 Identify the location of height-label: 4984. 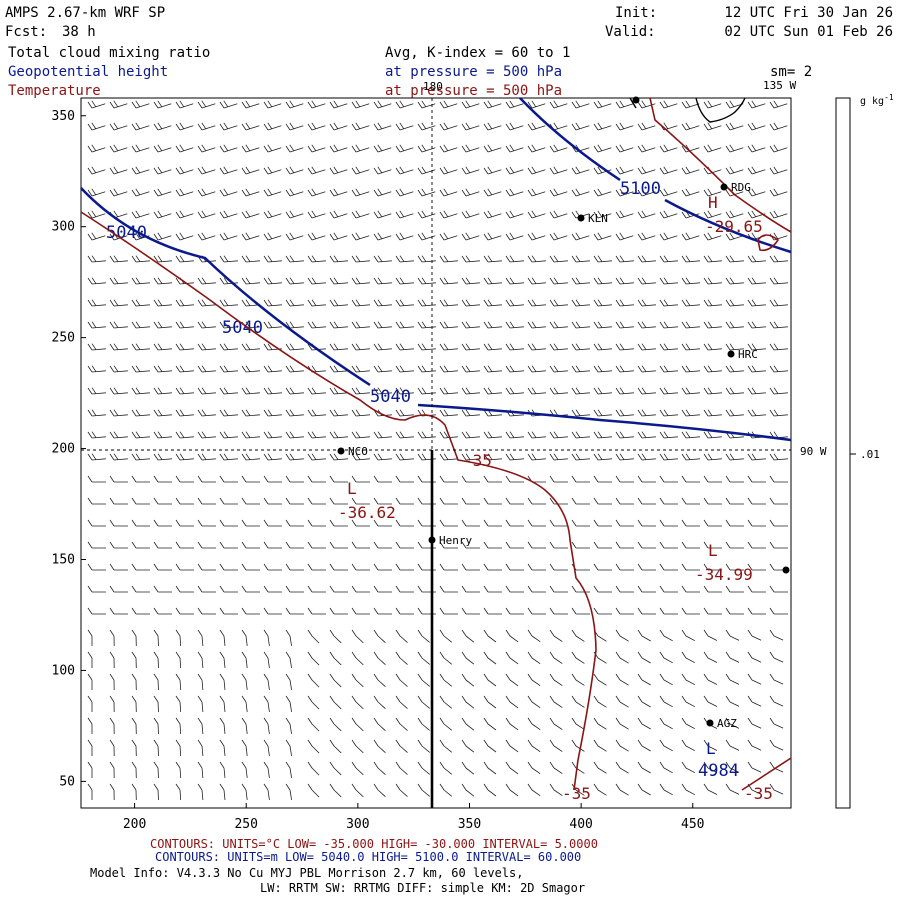
(718, 771).